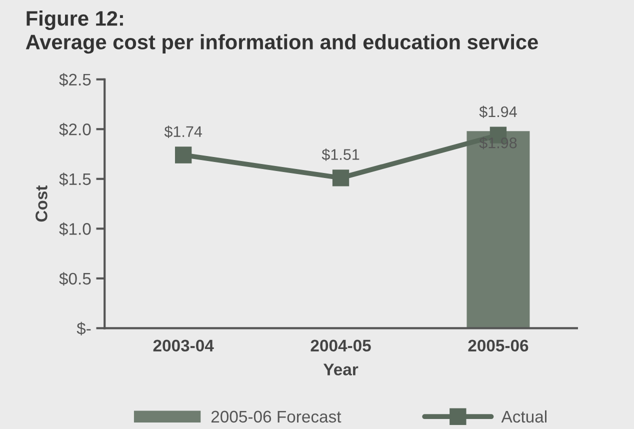 This screenshot has height=429, width=634. I want to click on x-axis-title: Year, so click(340, 370).